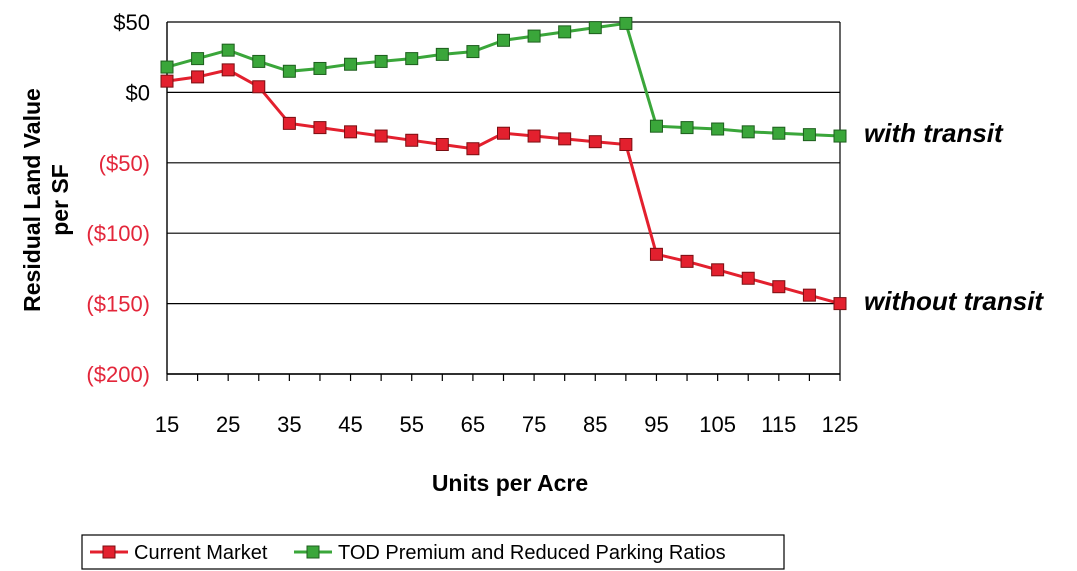 The image size is (1077, 571). I want to click on legend-label-current-market: Current Market, so click(201, 553).